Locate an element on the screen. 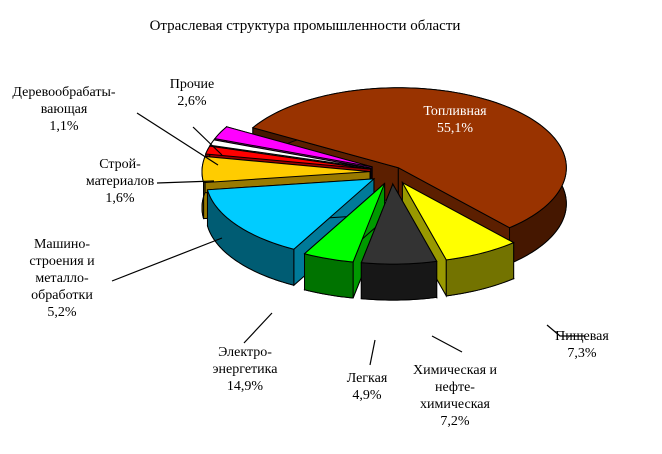 Image resolution: width=662 pixels, height=454 pixels. slice-label: Химическая и нефте- химическая 7,2% is located at coordinates (455, 396).